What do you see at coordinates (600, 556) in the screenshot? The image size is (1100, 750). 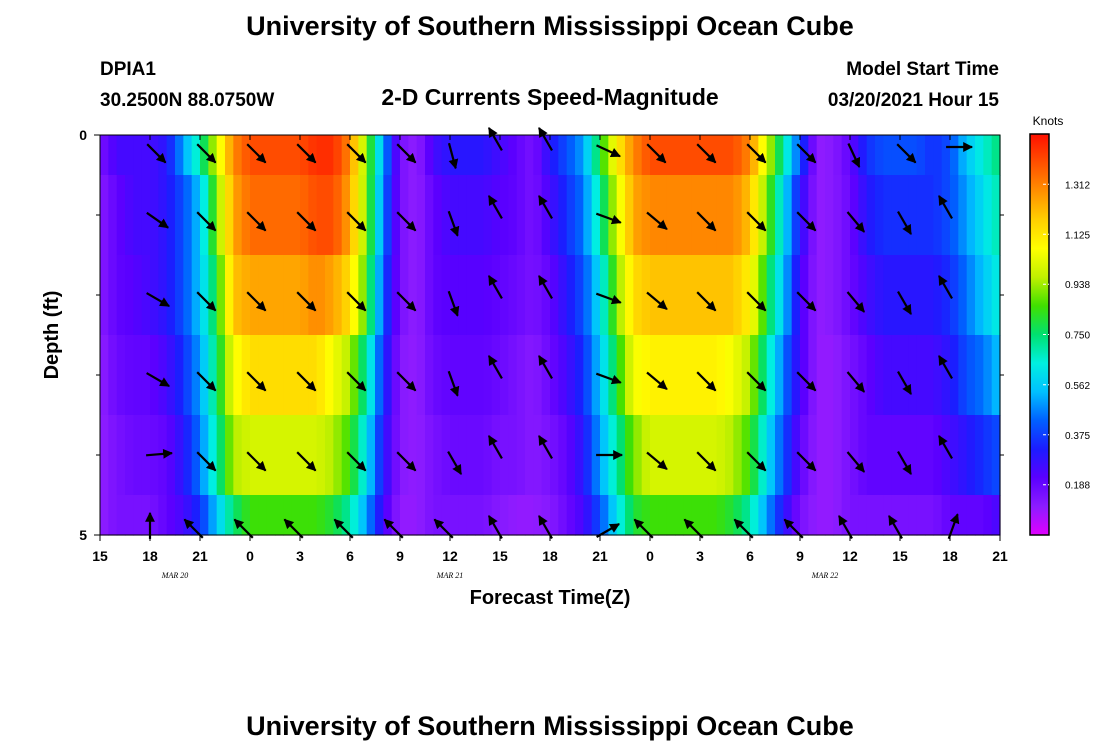 I see `x-tick-label: 21` at bounding box center [600, 556].